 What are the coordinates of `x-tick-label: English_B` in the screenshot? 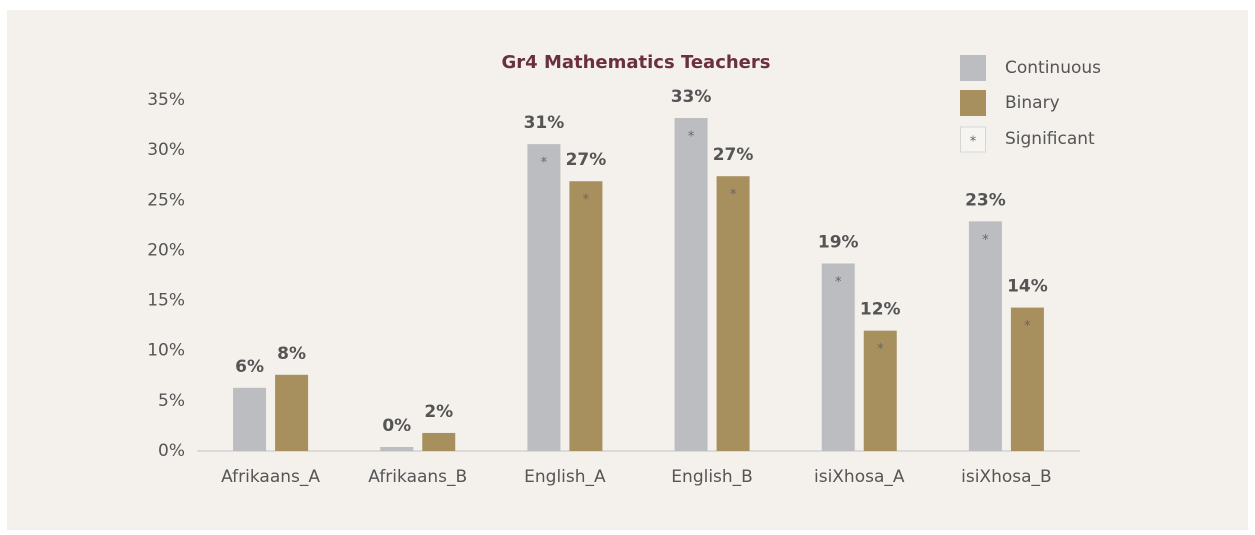 It's located at (712, 477).